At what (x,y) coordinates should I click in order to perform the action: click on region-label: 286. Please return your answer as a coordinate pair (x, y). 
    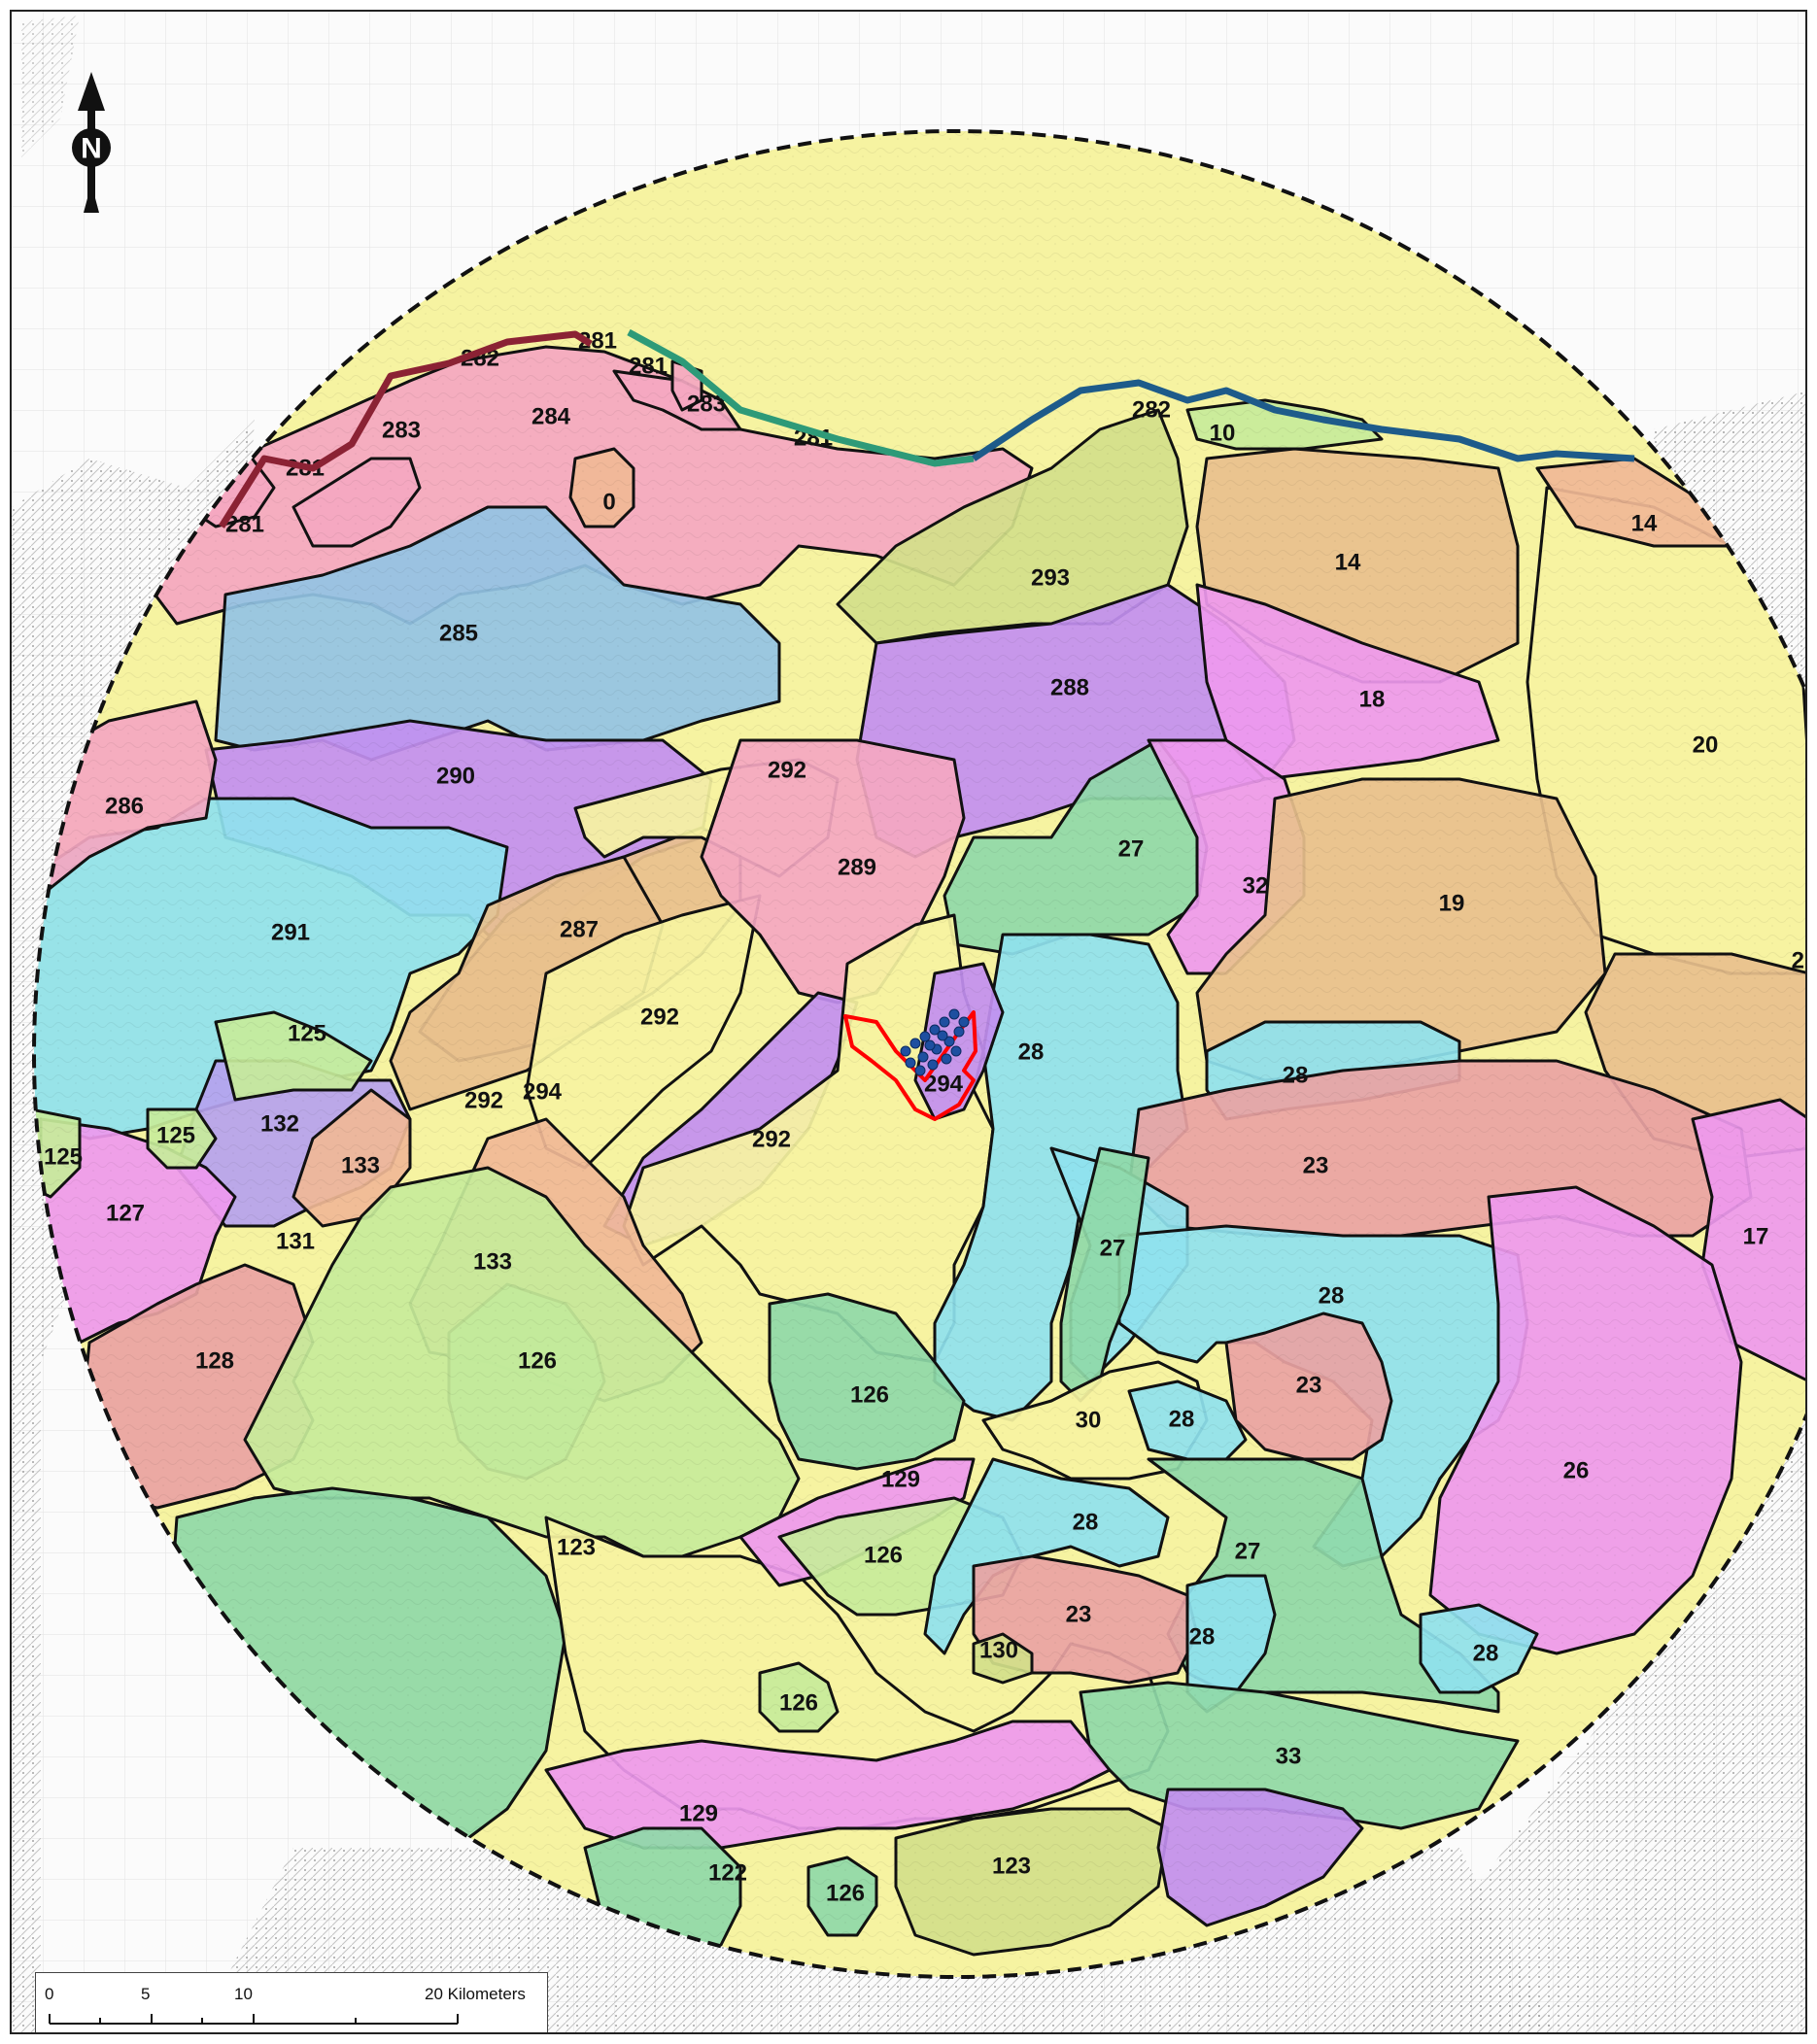
    Looking at the image, I should click on (125, 807).